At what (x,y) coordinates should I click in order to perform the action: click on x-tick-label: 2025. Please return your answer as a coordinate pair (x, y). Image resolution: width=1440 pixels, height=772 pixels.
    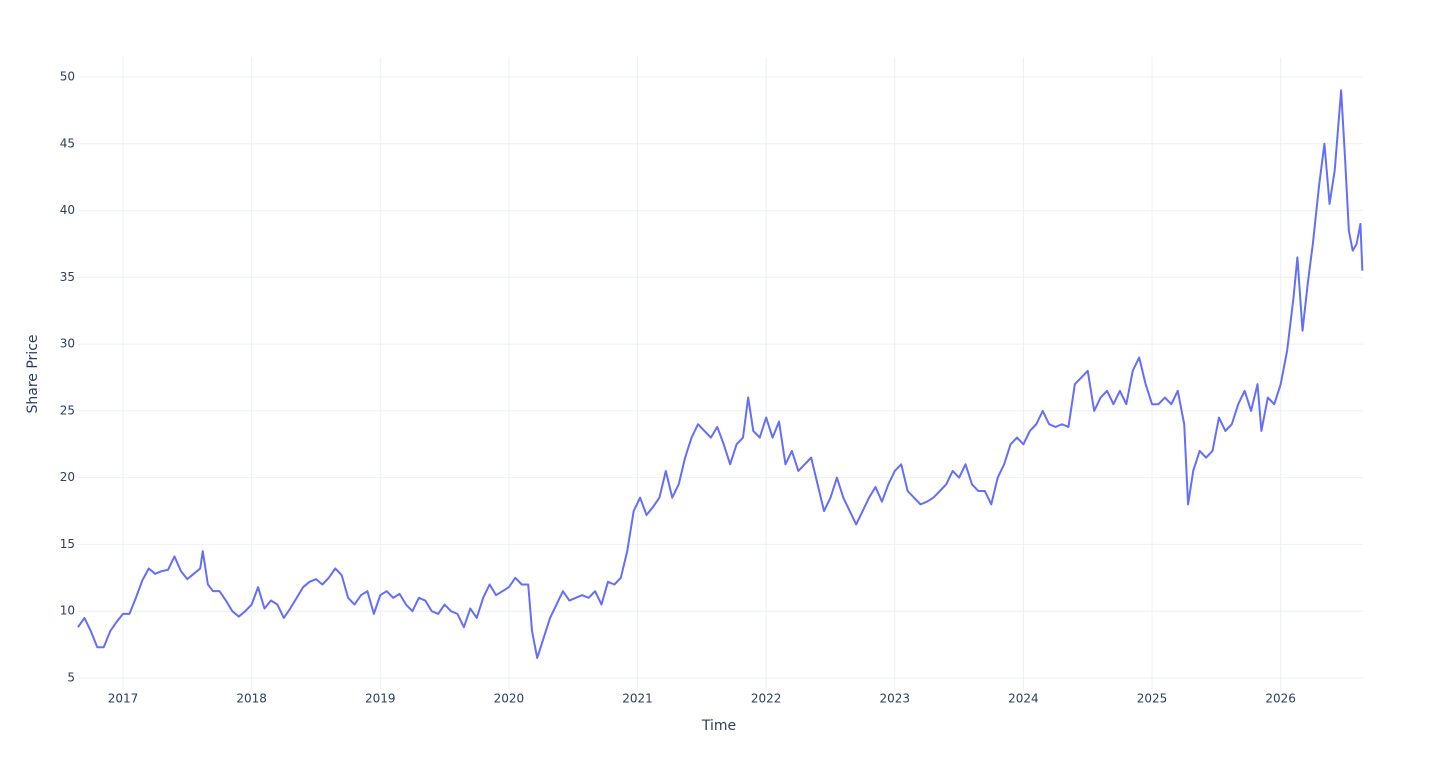
    Looking at the image, I should click on (1152, 699).